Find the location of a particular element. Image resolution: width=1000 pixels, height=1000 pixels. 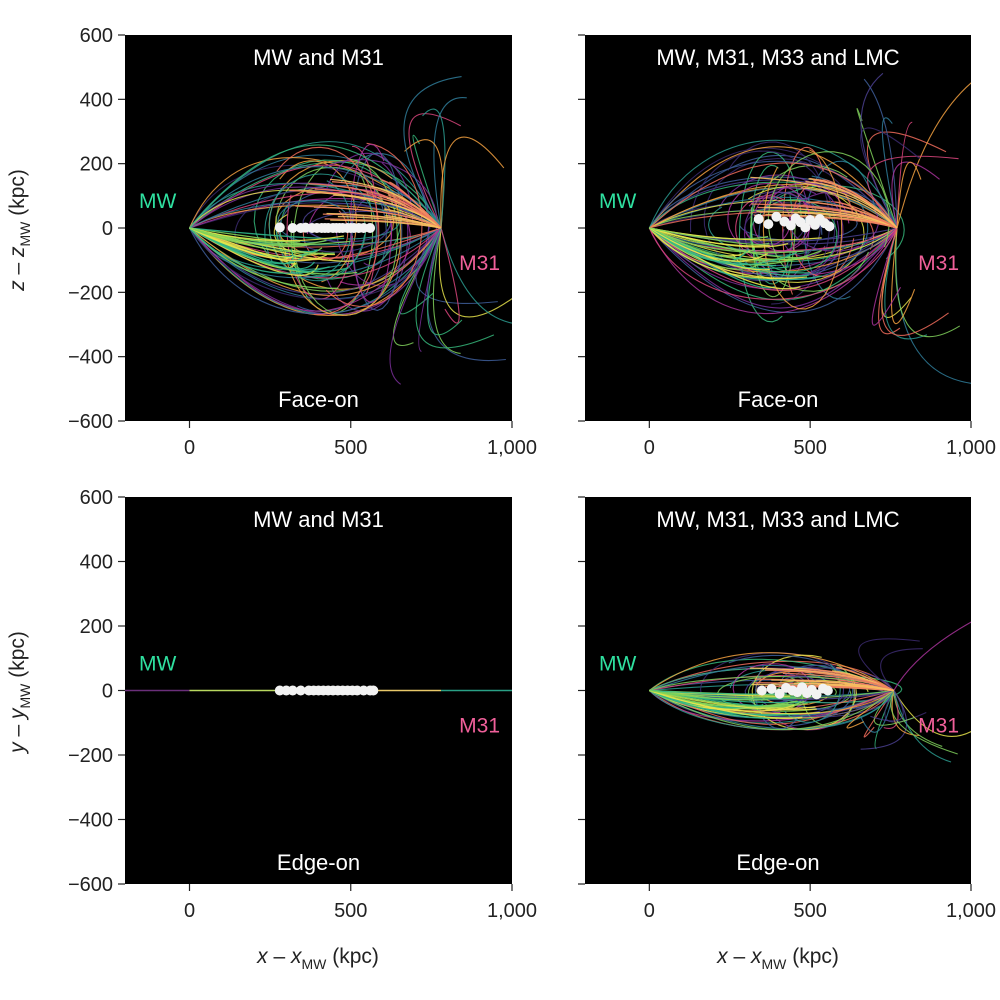

m31-label: M31 is located at coordinates (938, 726).